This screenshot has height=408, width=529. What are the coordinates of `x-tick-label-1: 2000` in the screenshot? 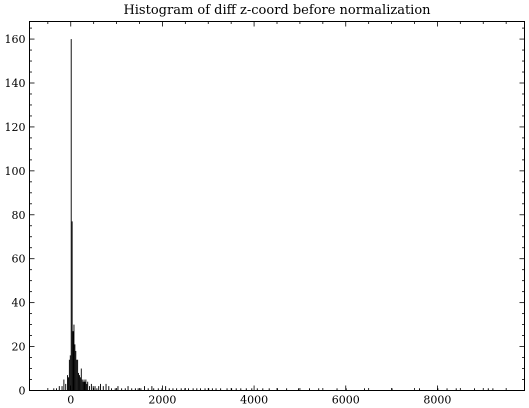 It's located at (162, 400).